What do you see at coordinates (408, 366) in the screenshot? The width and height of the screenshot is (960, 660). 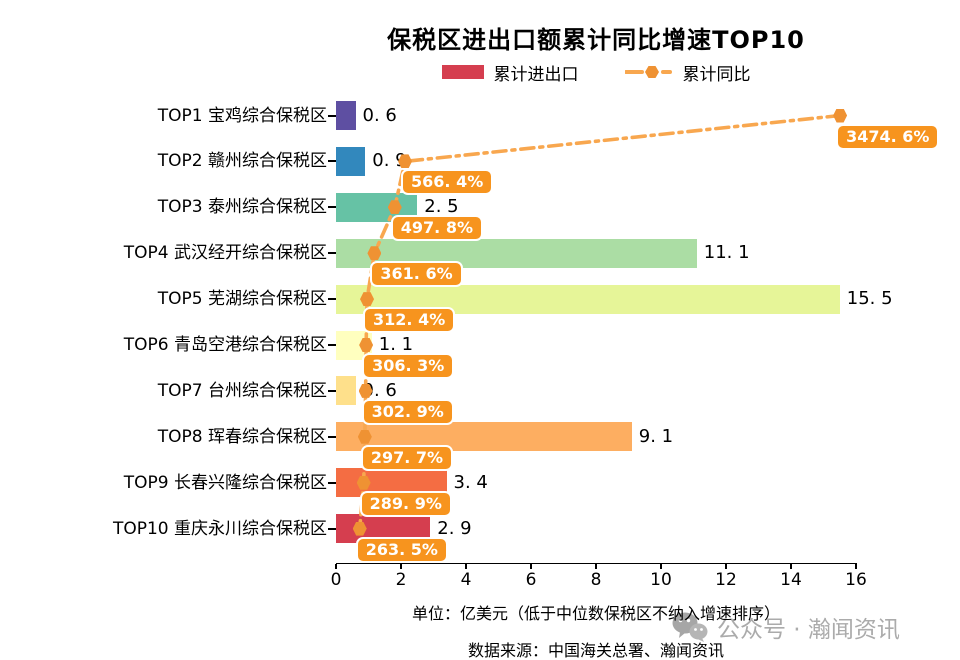 I see `growth-rate-label: 306. 3%` at bounding box center [408, 366].